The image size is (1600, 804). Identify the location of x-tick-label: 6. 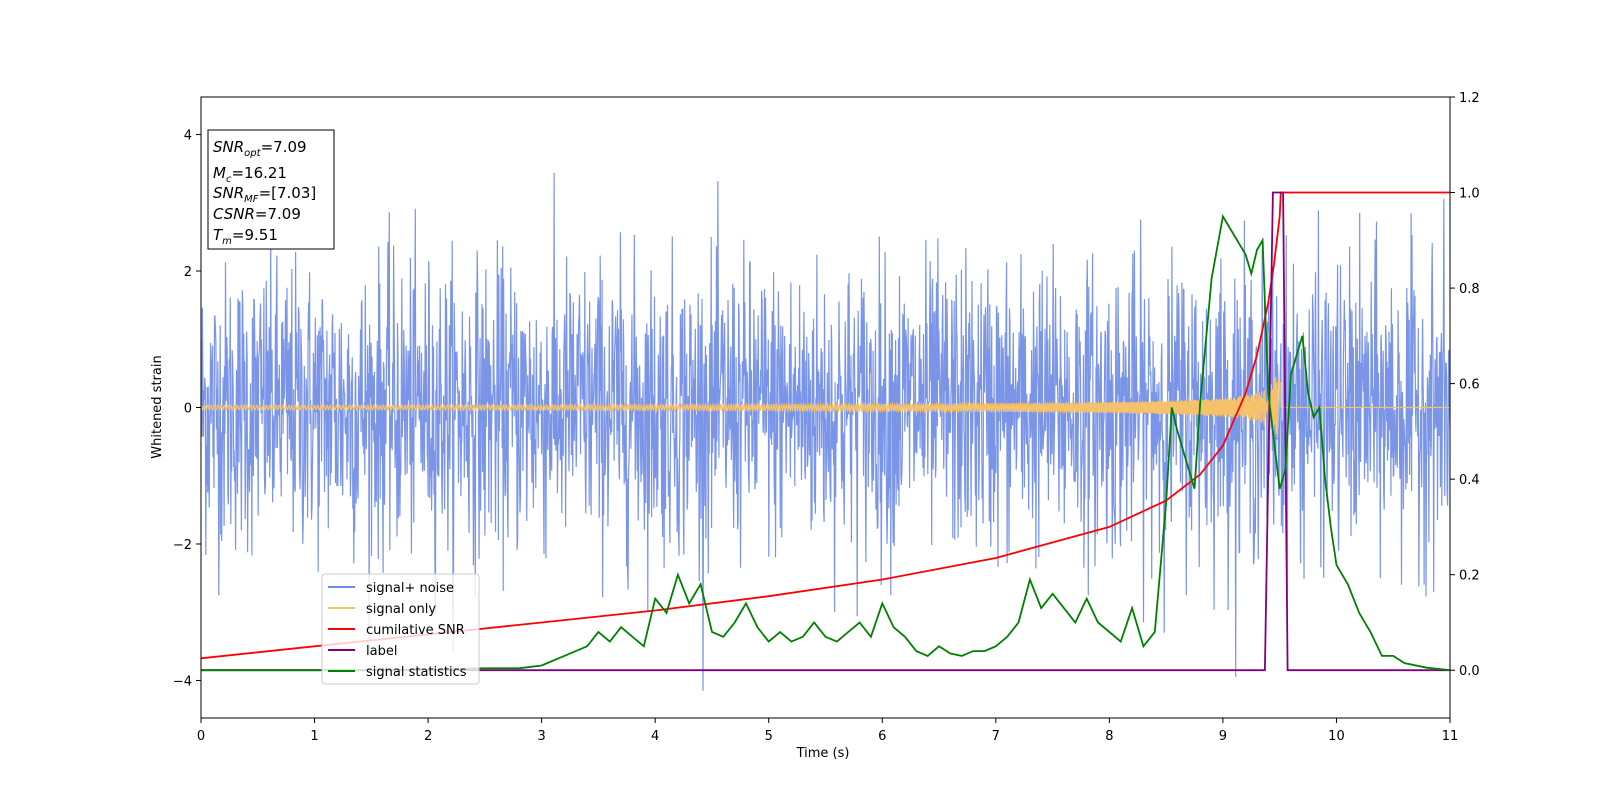
(882, 736).